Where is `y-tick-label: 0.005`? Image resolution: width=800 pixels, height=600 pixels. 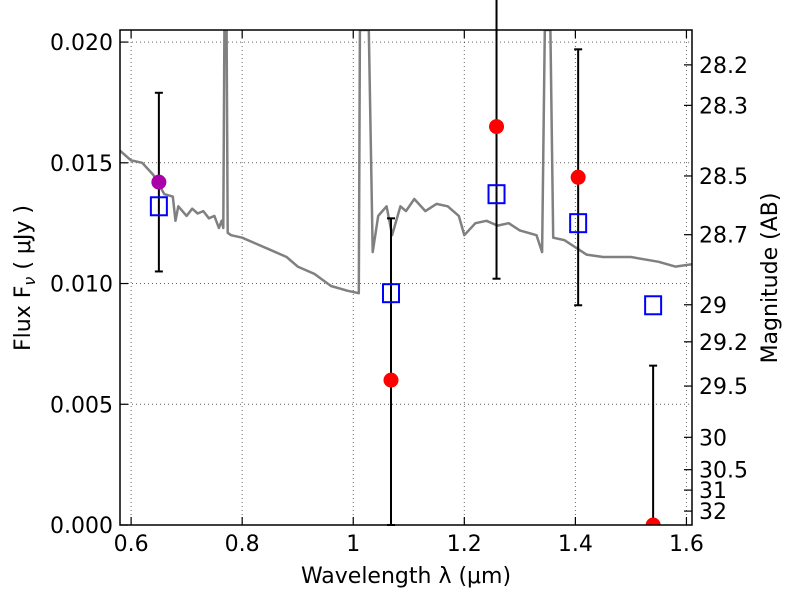
y-tick-label: 0.005 is located at coordinates (81, 405).